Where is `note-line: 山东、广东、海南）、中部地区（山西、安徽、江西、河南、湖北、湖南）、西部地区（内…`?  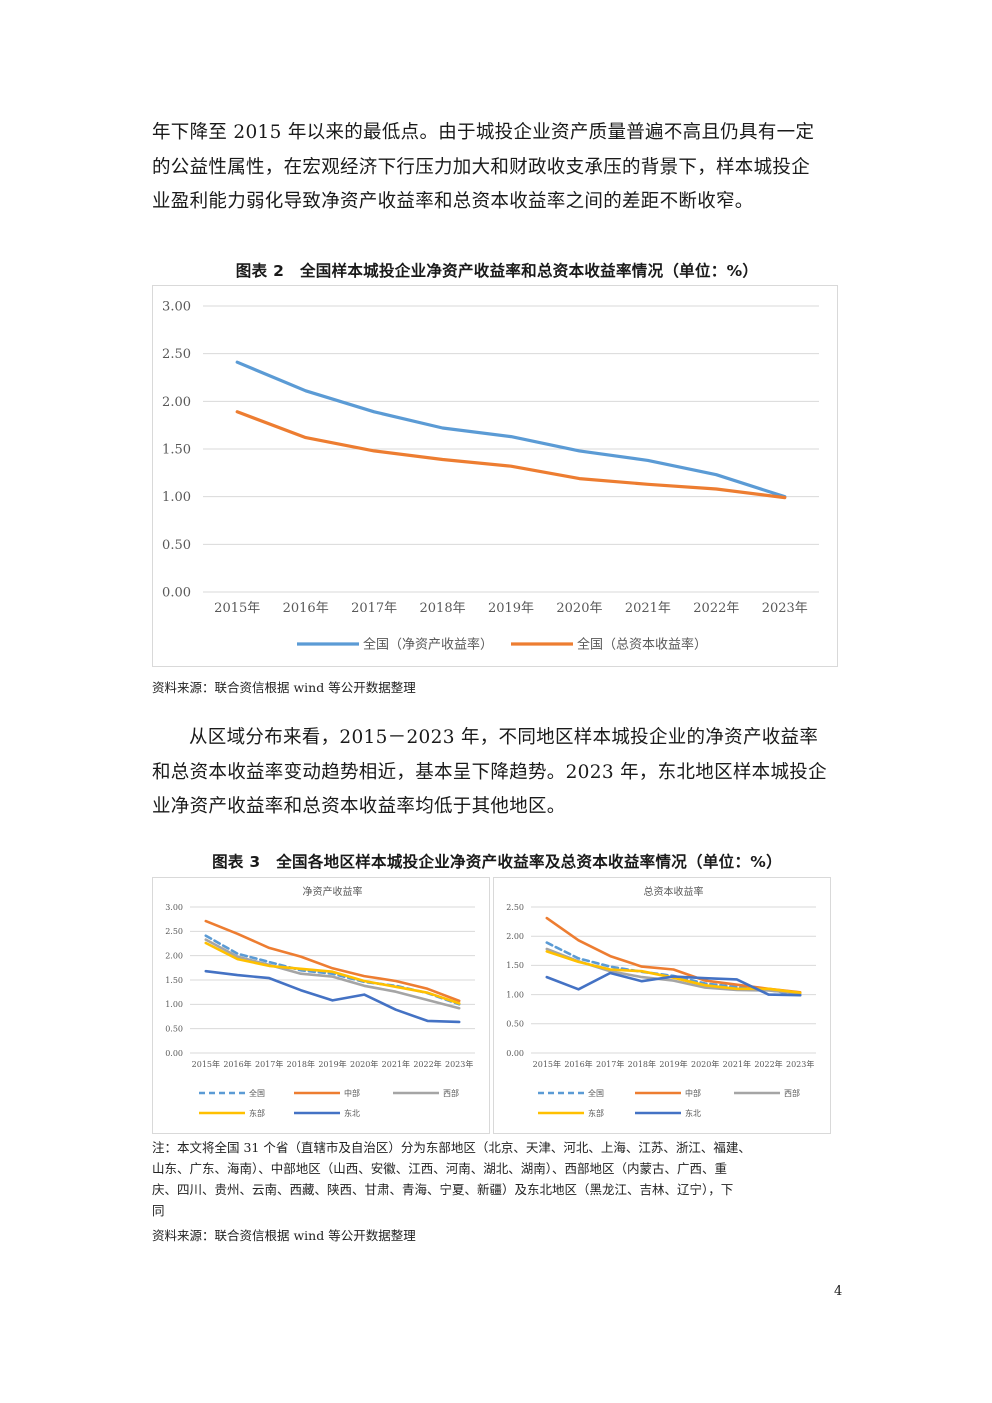 note-line: 山东、广东、海南）、中部地区（山西、安徽、江西、河南、湖北、湖南）、西部地区（内… is located at coordinates (440, 1168).